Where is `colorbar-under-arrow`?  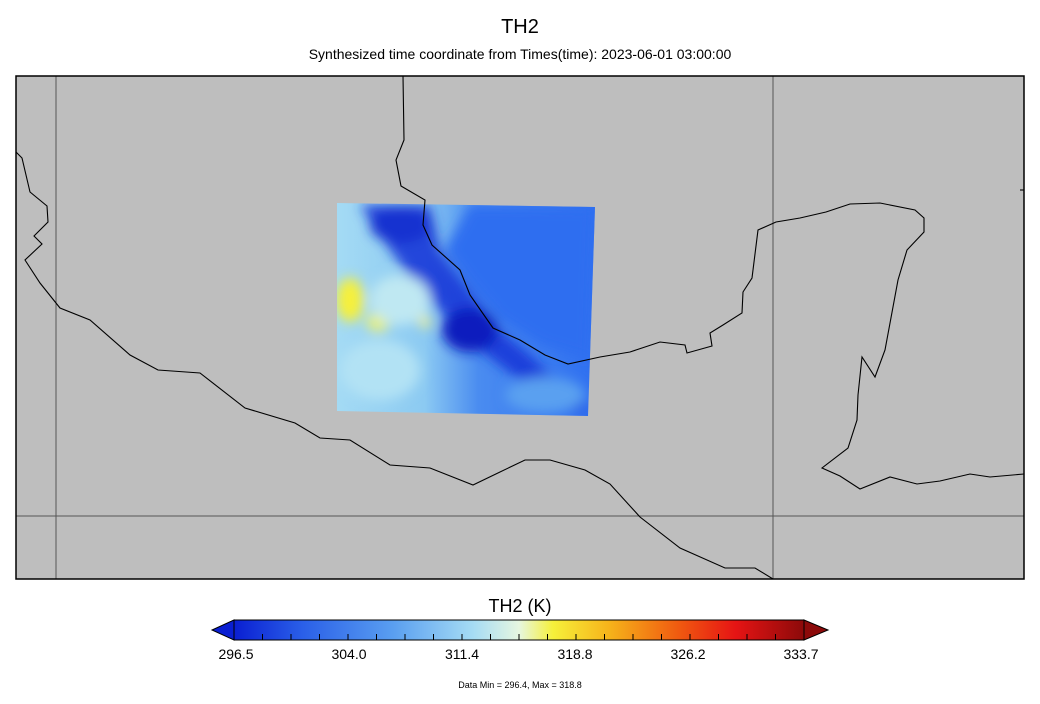 colorbar-under-arrow is located at coordinates (223, 630).